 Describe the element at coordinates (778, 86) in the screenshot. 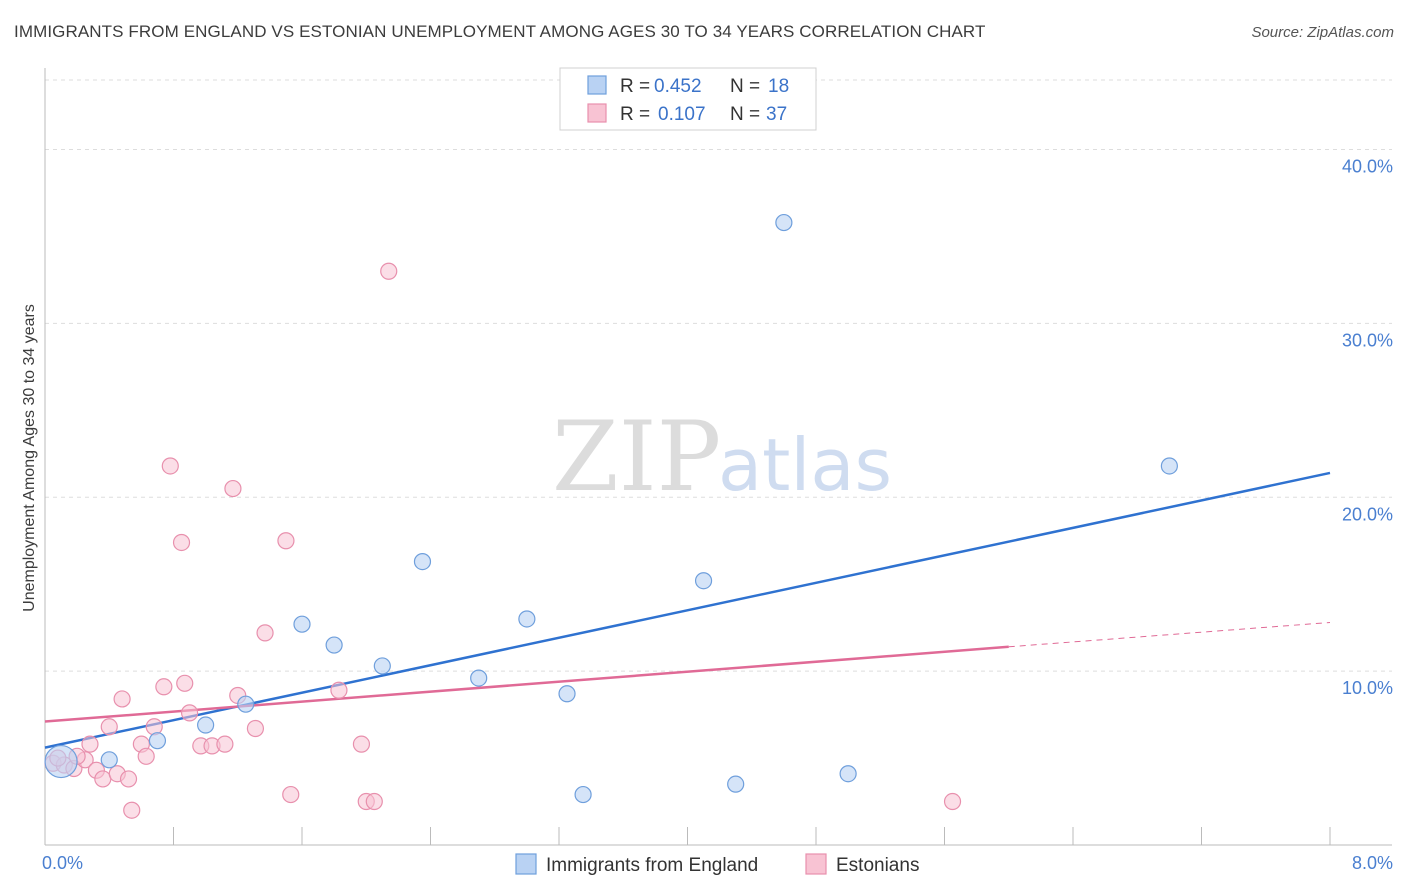

I see `legend-n-value-1: 18` at that location.